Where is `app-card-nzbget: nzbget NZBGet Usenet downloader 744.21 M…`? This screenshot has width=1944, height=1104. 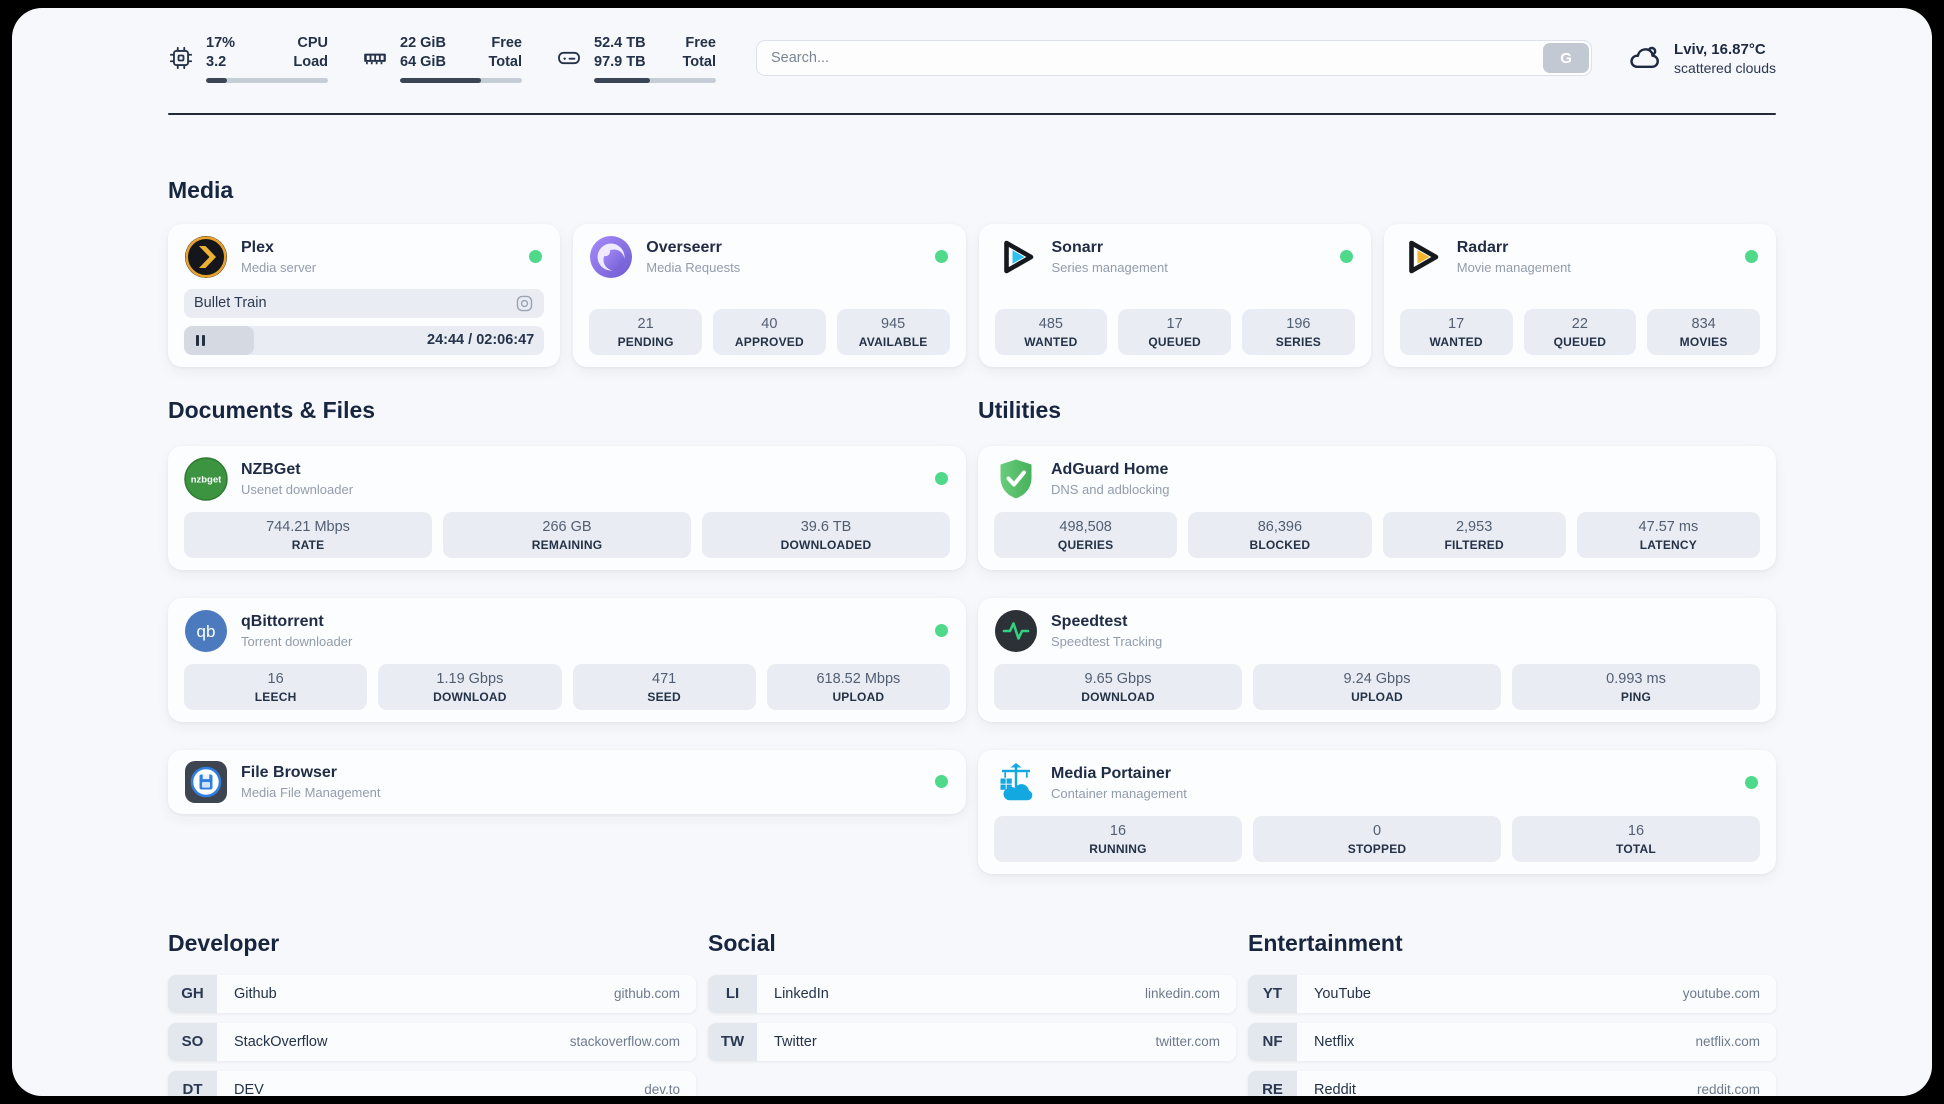 app-card-nzbget: nzbget NZBGet Usenet downloader 744.21 M… is located at coordinates (567, 507).